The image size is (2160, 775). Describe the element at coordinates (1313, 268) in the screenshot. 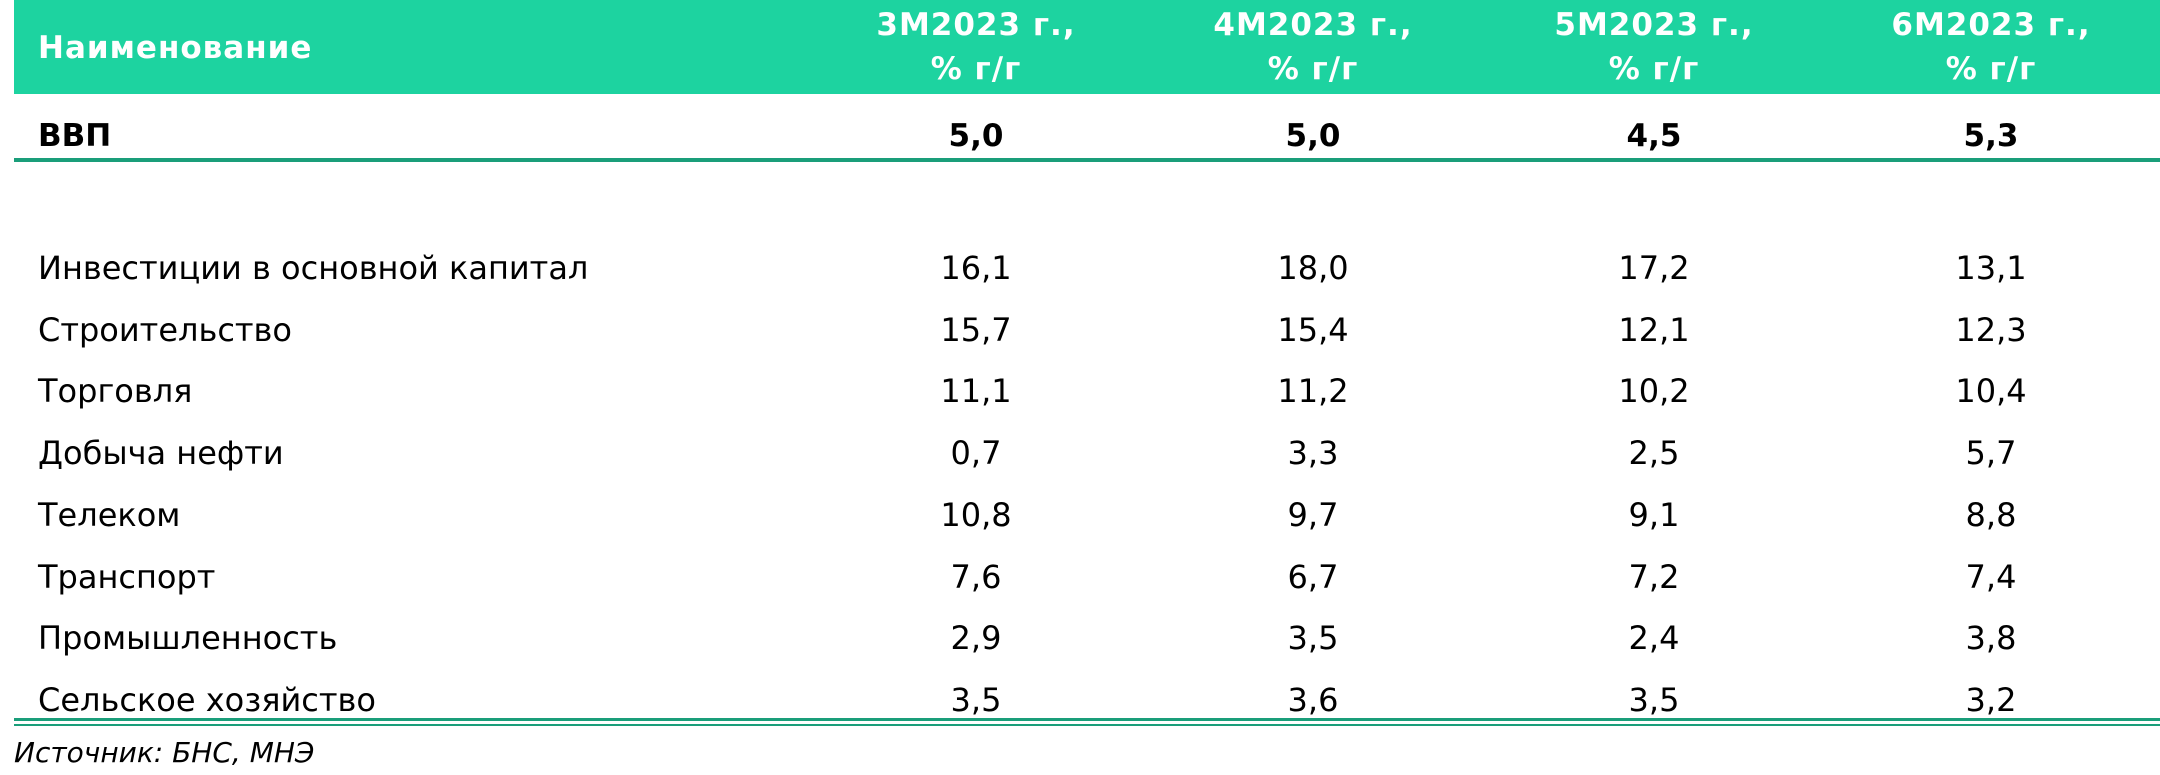

I see `value-cell: 18,0` at that location.